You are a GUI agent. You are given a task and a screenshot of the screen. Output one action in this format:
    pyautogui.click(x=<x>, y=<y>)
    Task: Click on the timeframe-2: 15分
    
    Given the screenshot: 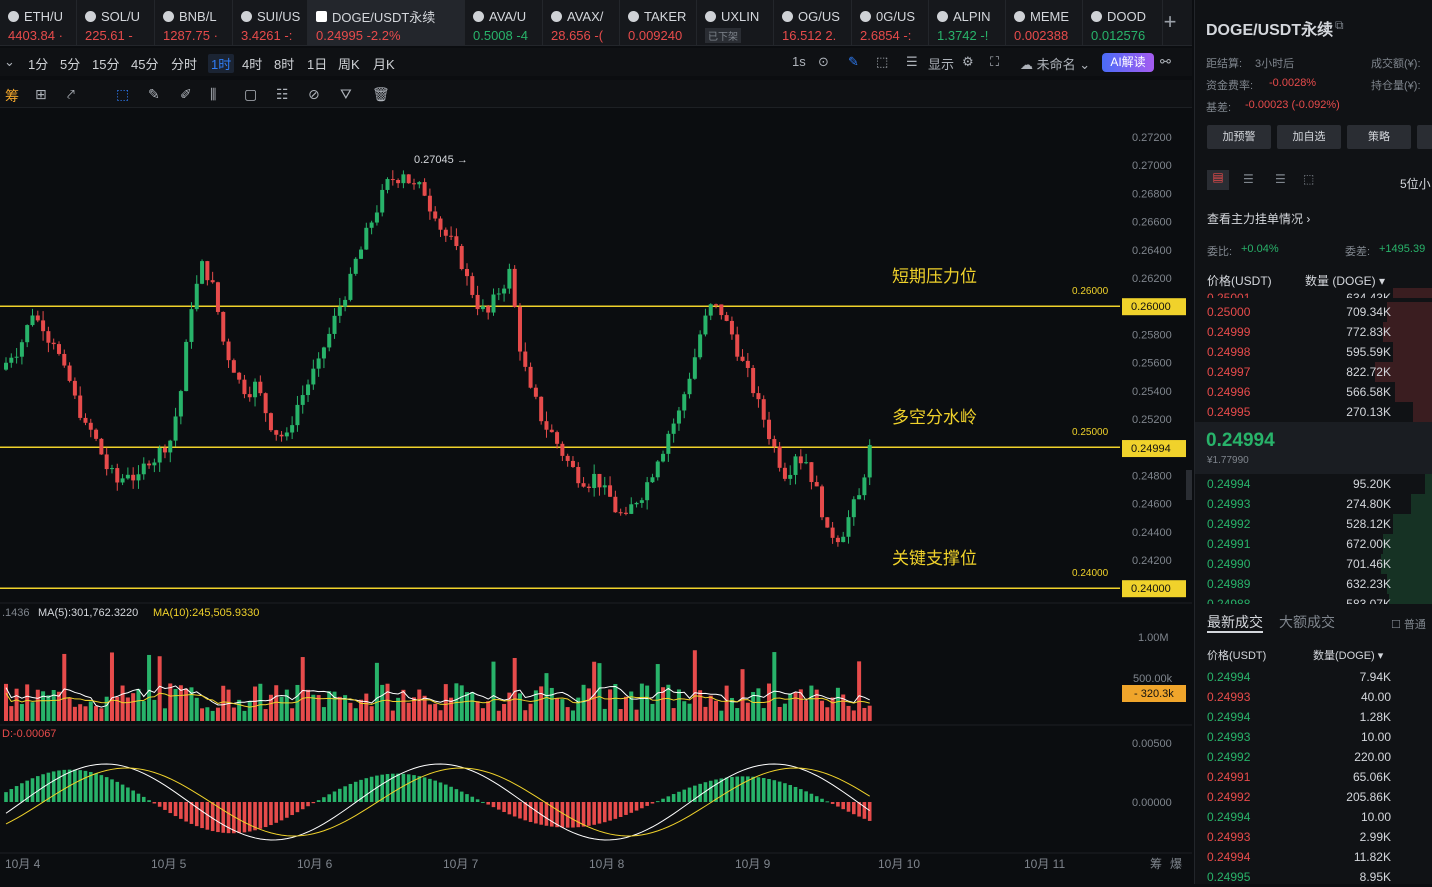 What is the action you would take?
    pyautogui.click(x=106, y=64)
    